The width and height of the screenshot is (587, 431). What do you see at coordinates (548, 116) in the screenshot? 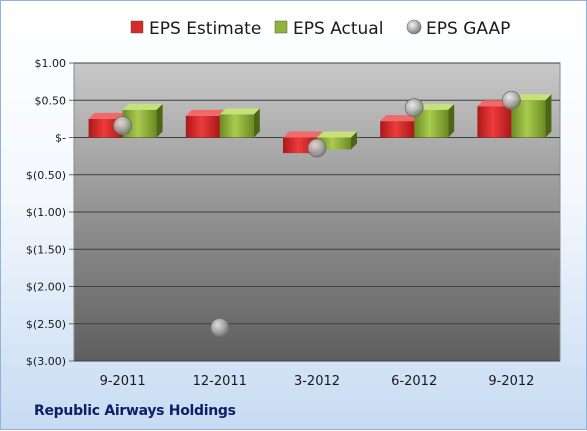
I see `bar-eps-actual-9-2012-side` at bounding box center [548, 116].